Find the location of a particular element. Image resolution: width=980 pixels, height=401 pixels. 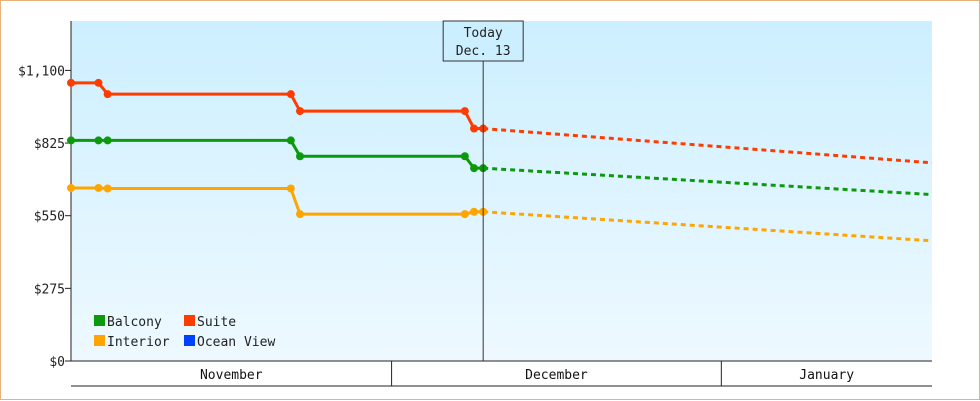

month-label: January is located at coordinates (826, 375).